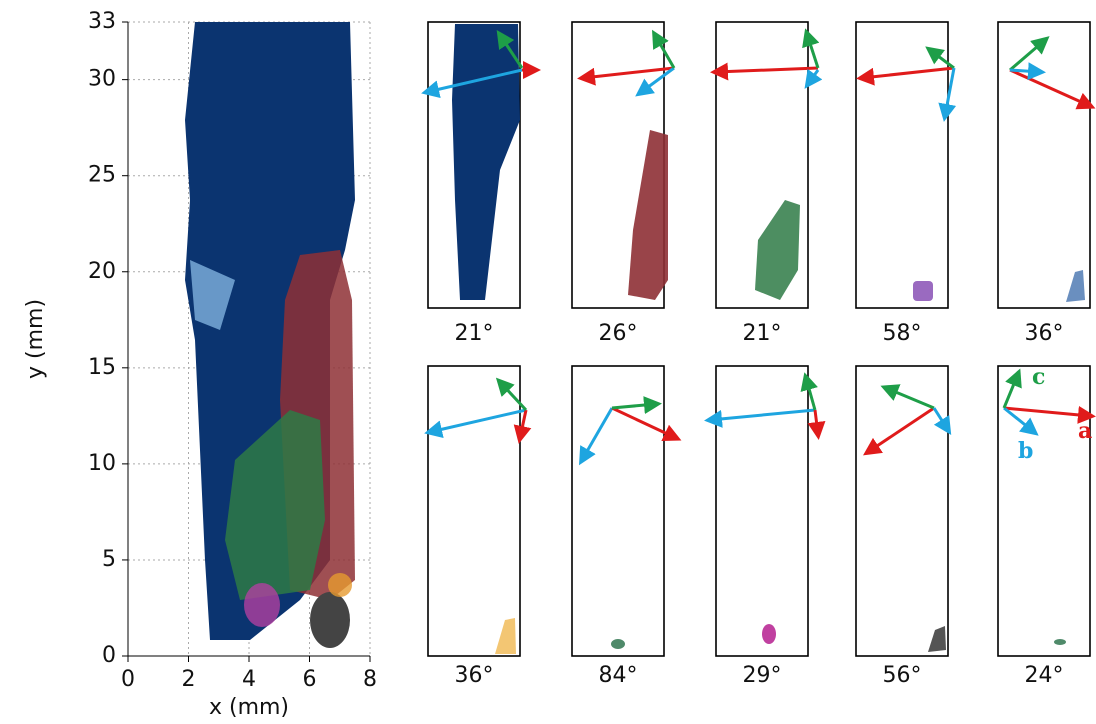 The width and height of the screenshot is (1096, 724). What do you see at coordinates (1025, 451) in the screenshot?
I see `axis-label-b: b` at bounding box center [1025, 451].